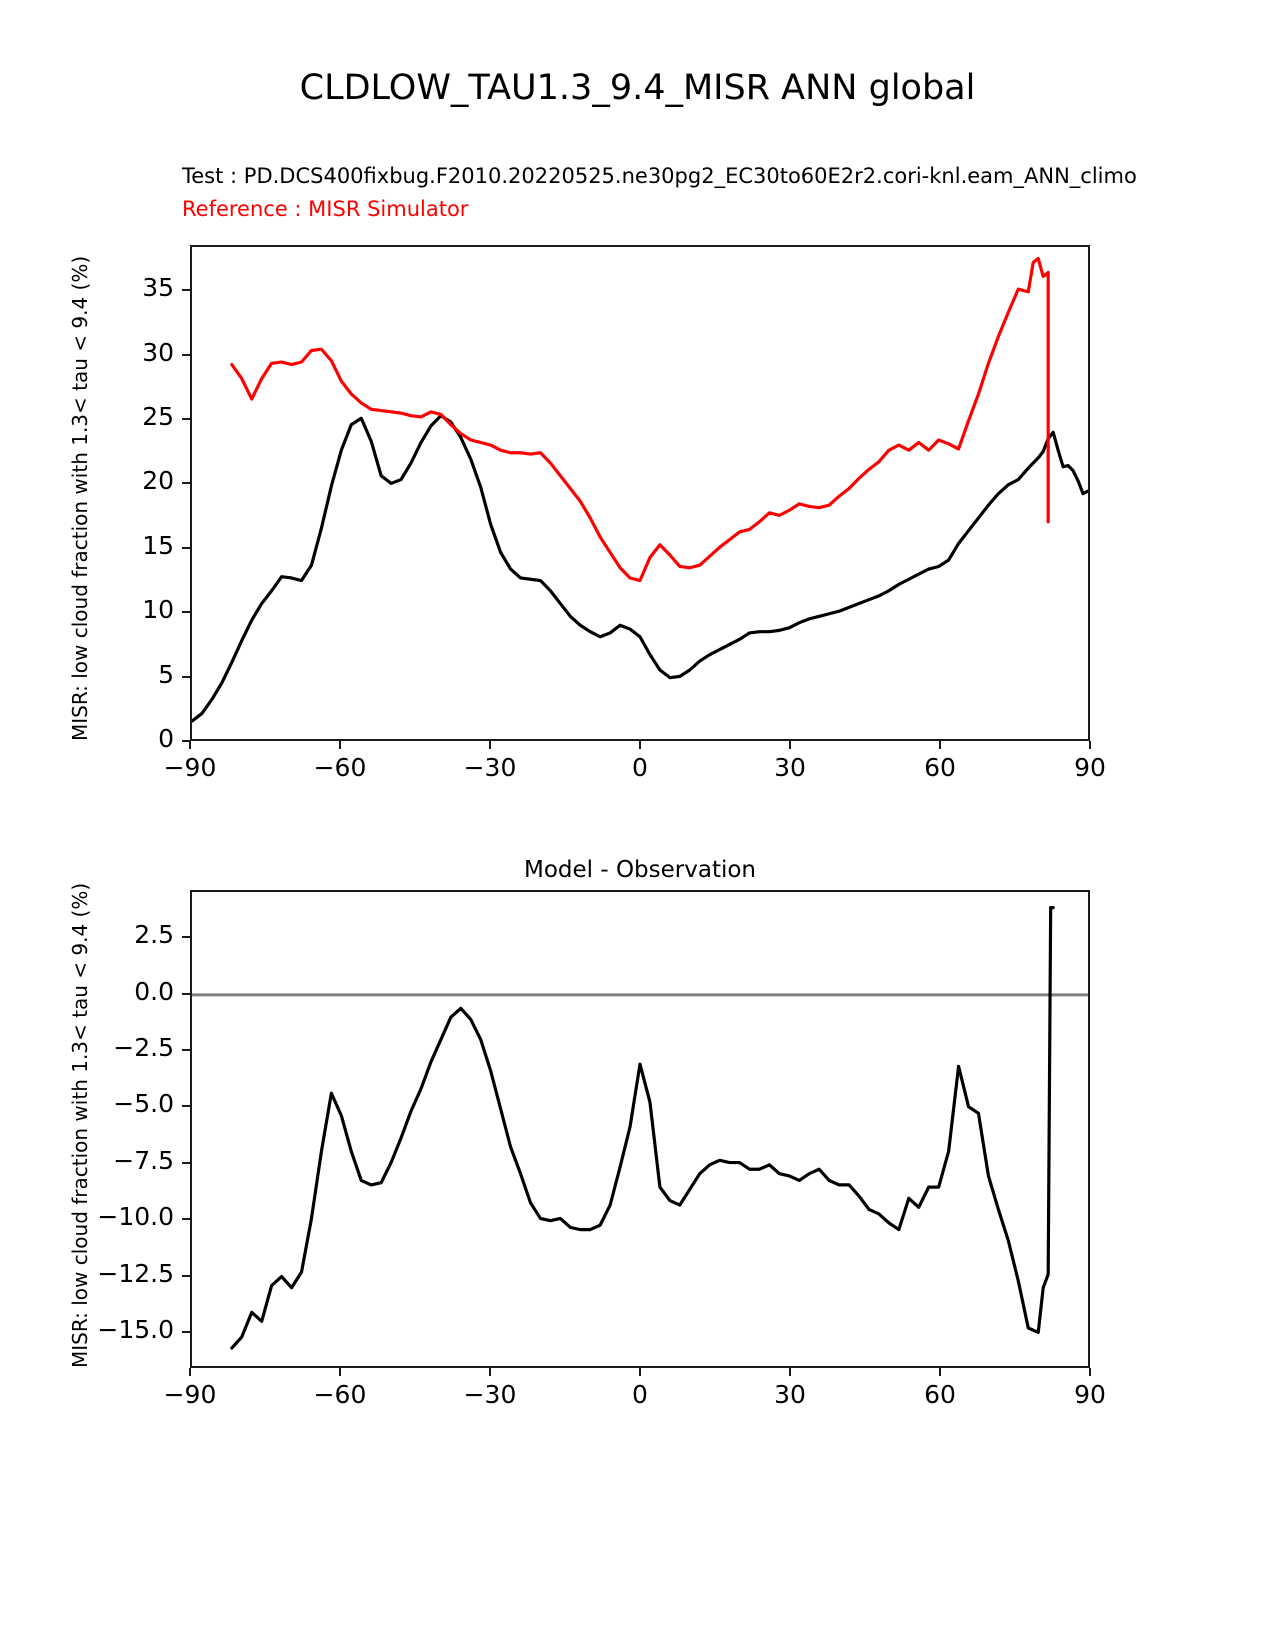  What do you see at coordinates (637, 88) in the screenshot?
I see `page-title: CLDLOW_TAU1.3_9.4_MISR ANN global` at bounding box center [637, 88].